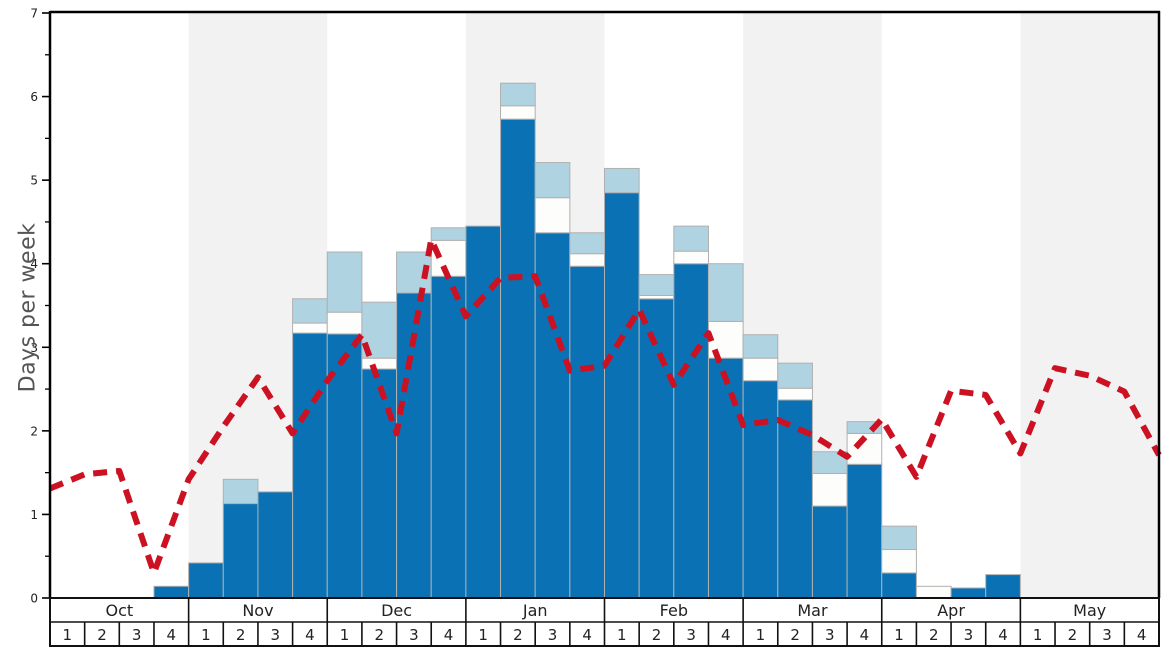 The height and width of the screenshot is (648, 1168). Describe the element at coordinates (257, 610) in the screenshot. I see `month-label: Nov` at that location.